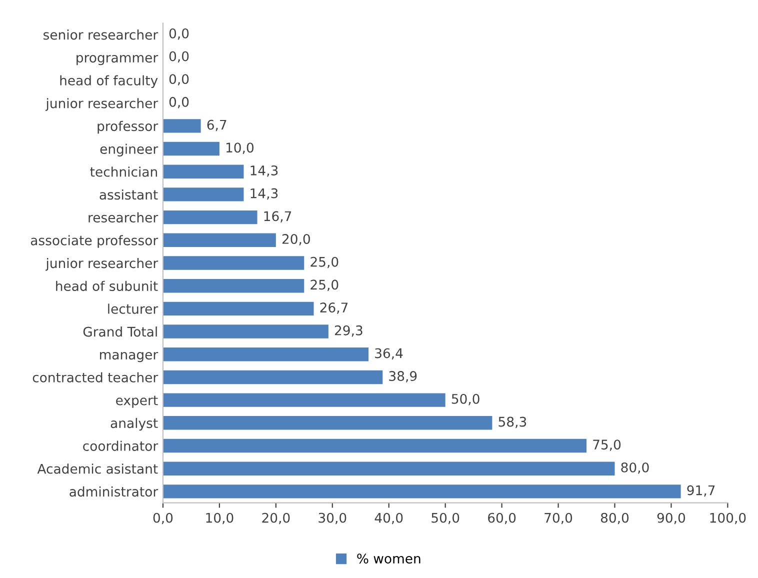 This screenshot has width=758, height=578. Describe the element at coordinates (129, 194) in the screenshot. I see `y-tick-label: assistant` at that location.